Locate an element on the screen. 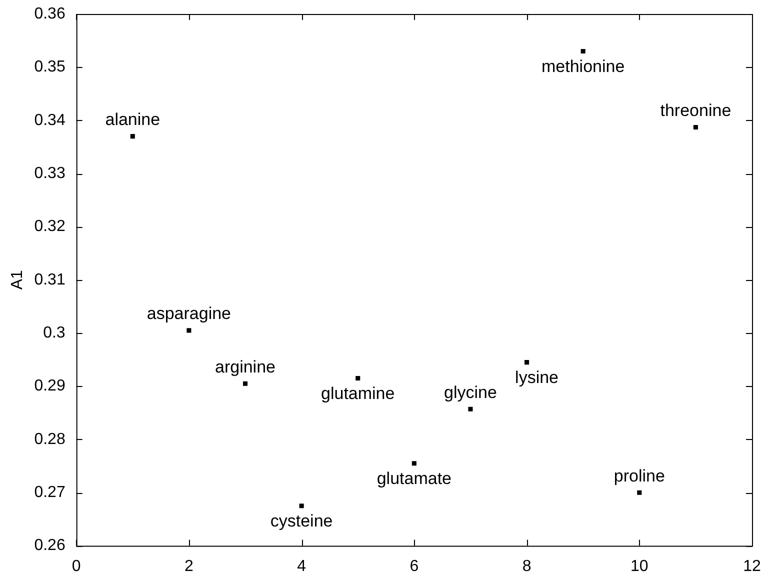 Image resolution: width=772 pixels, height=581 pixels. y-tick-label: 0.36 is located at coordinates (50, 13).